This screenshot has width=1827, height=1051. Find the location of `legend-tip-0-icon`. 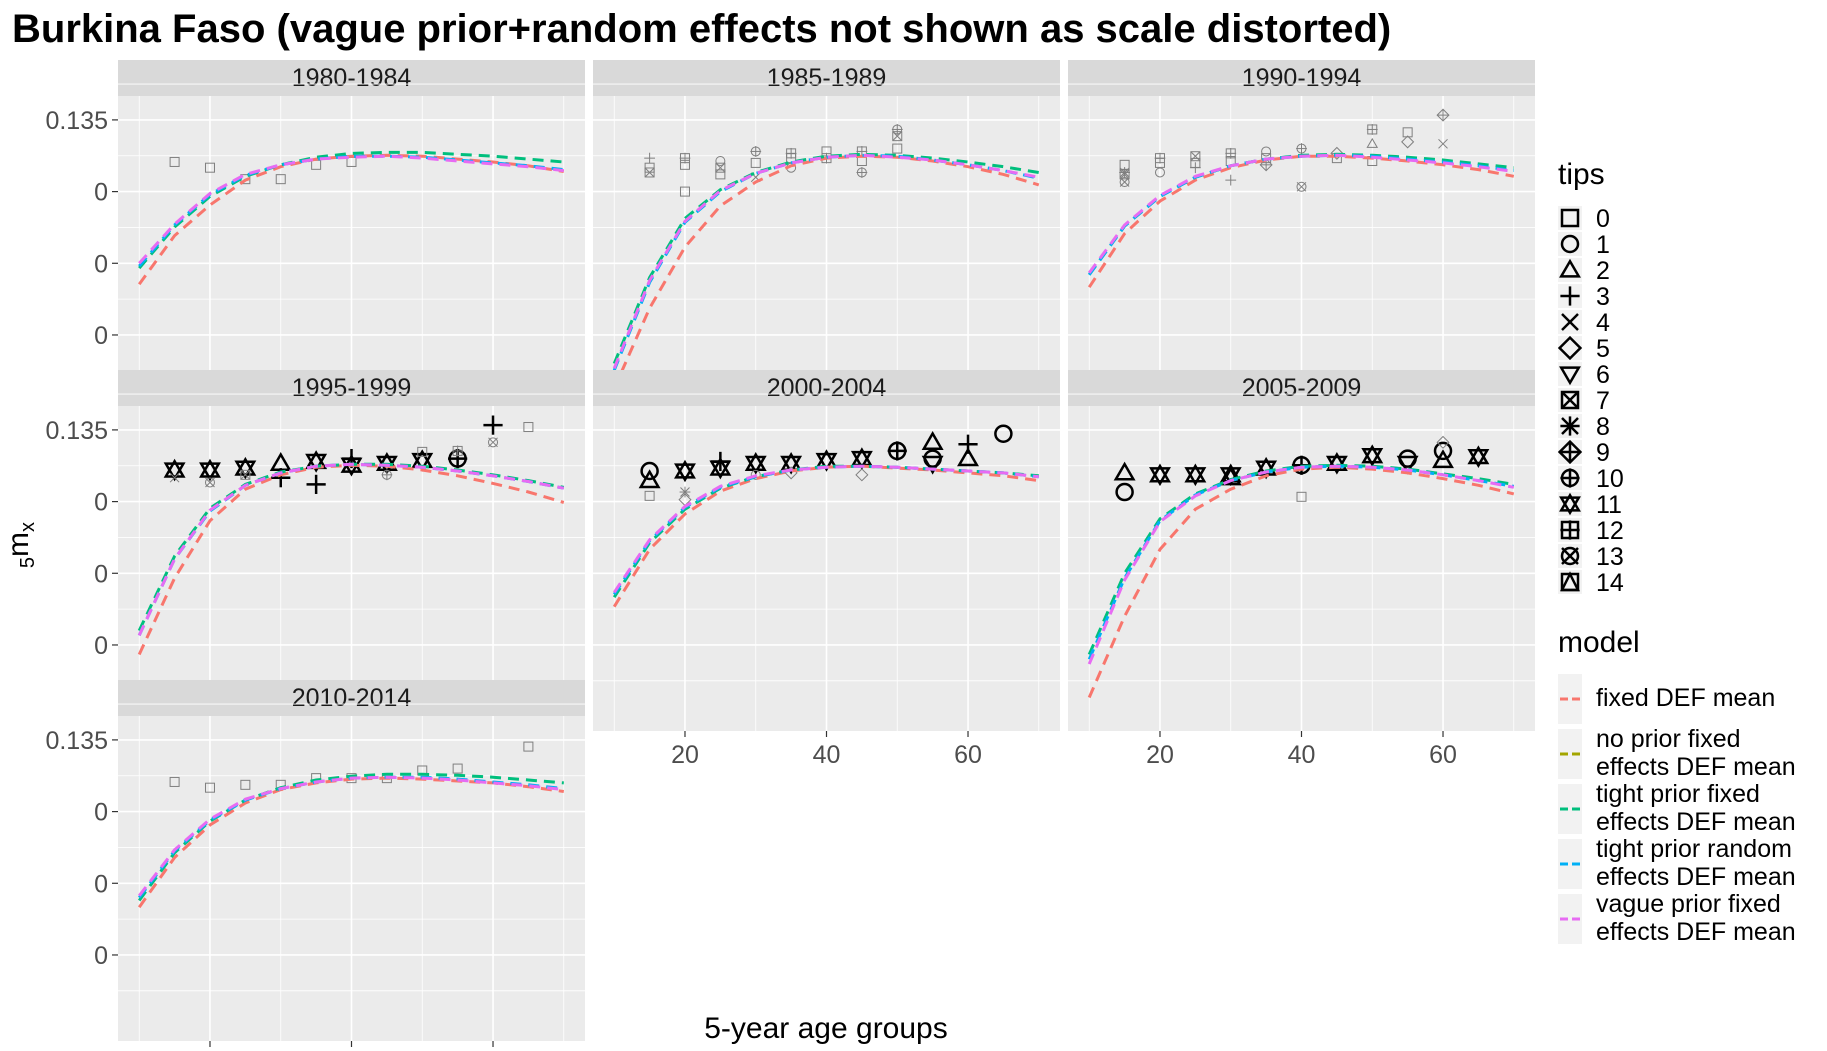

legend-tip-0-icon is located at coordinates (1570, 218).